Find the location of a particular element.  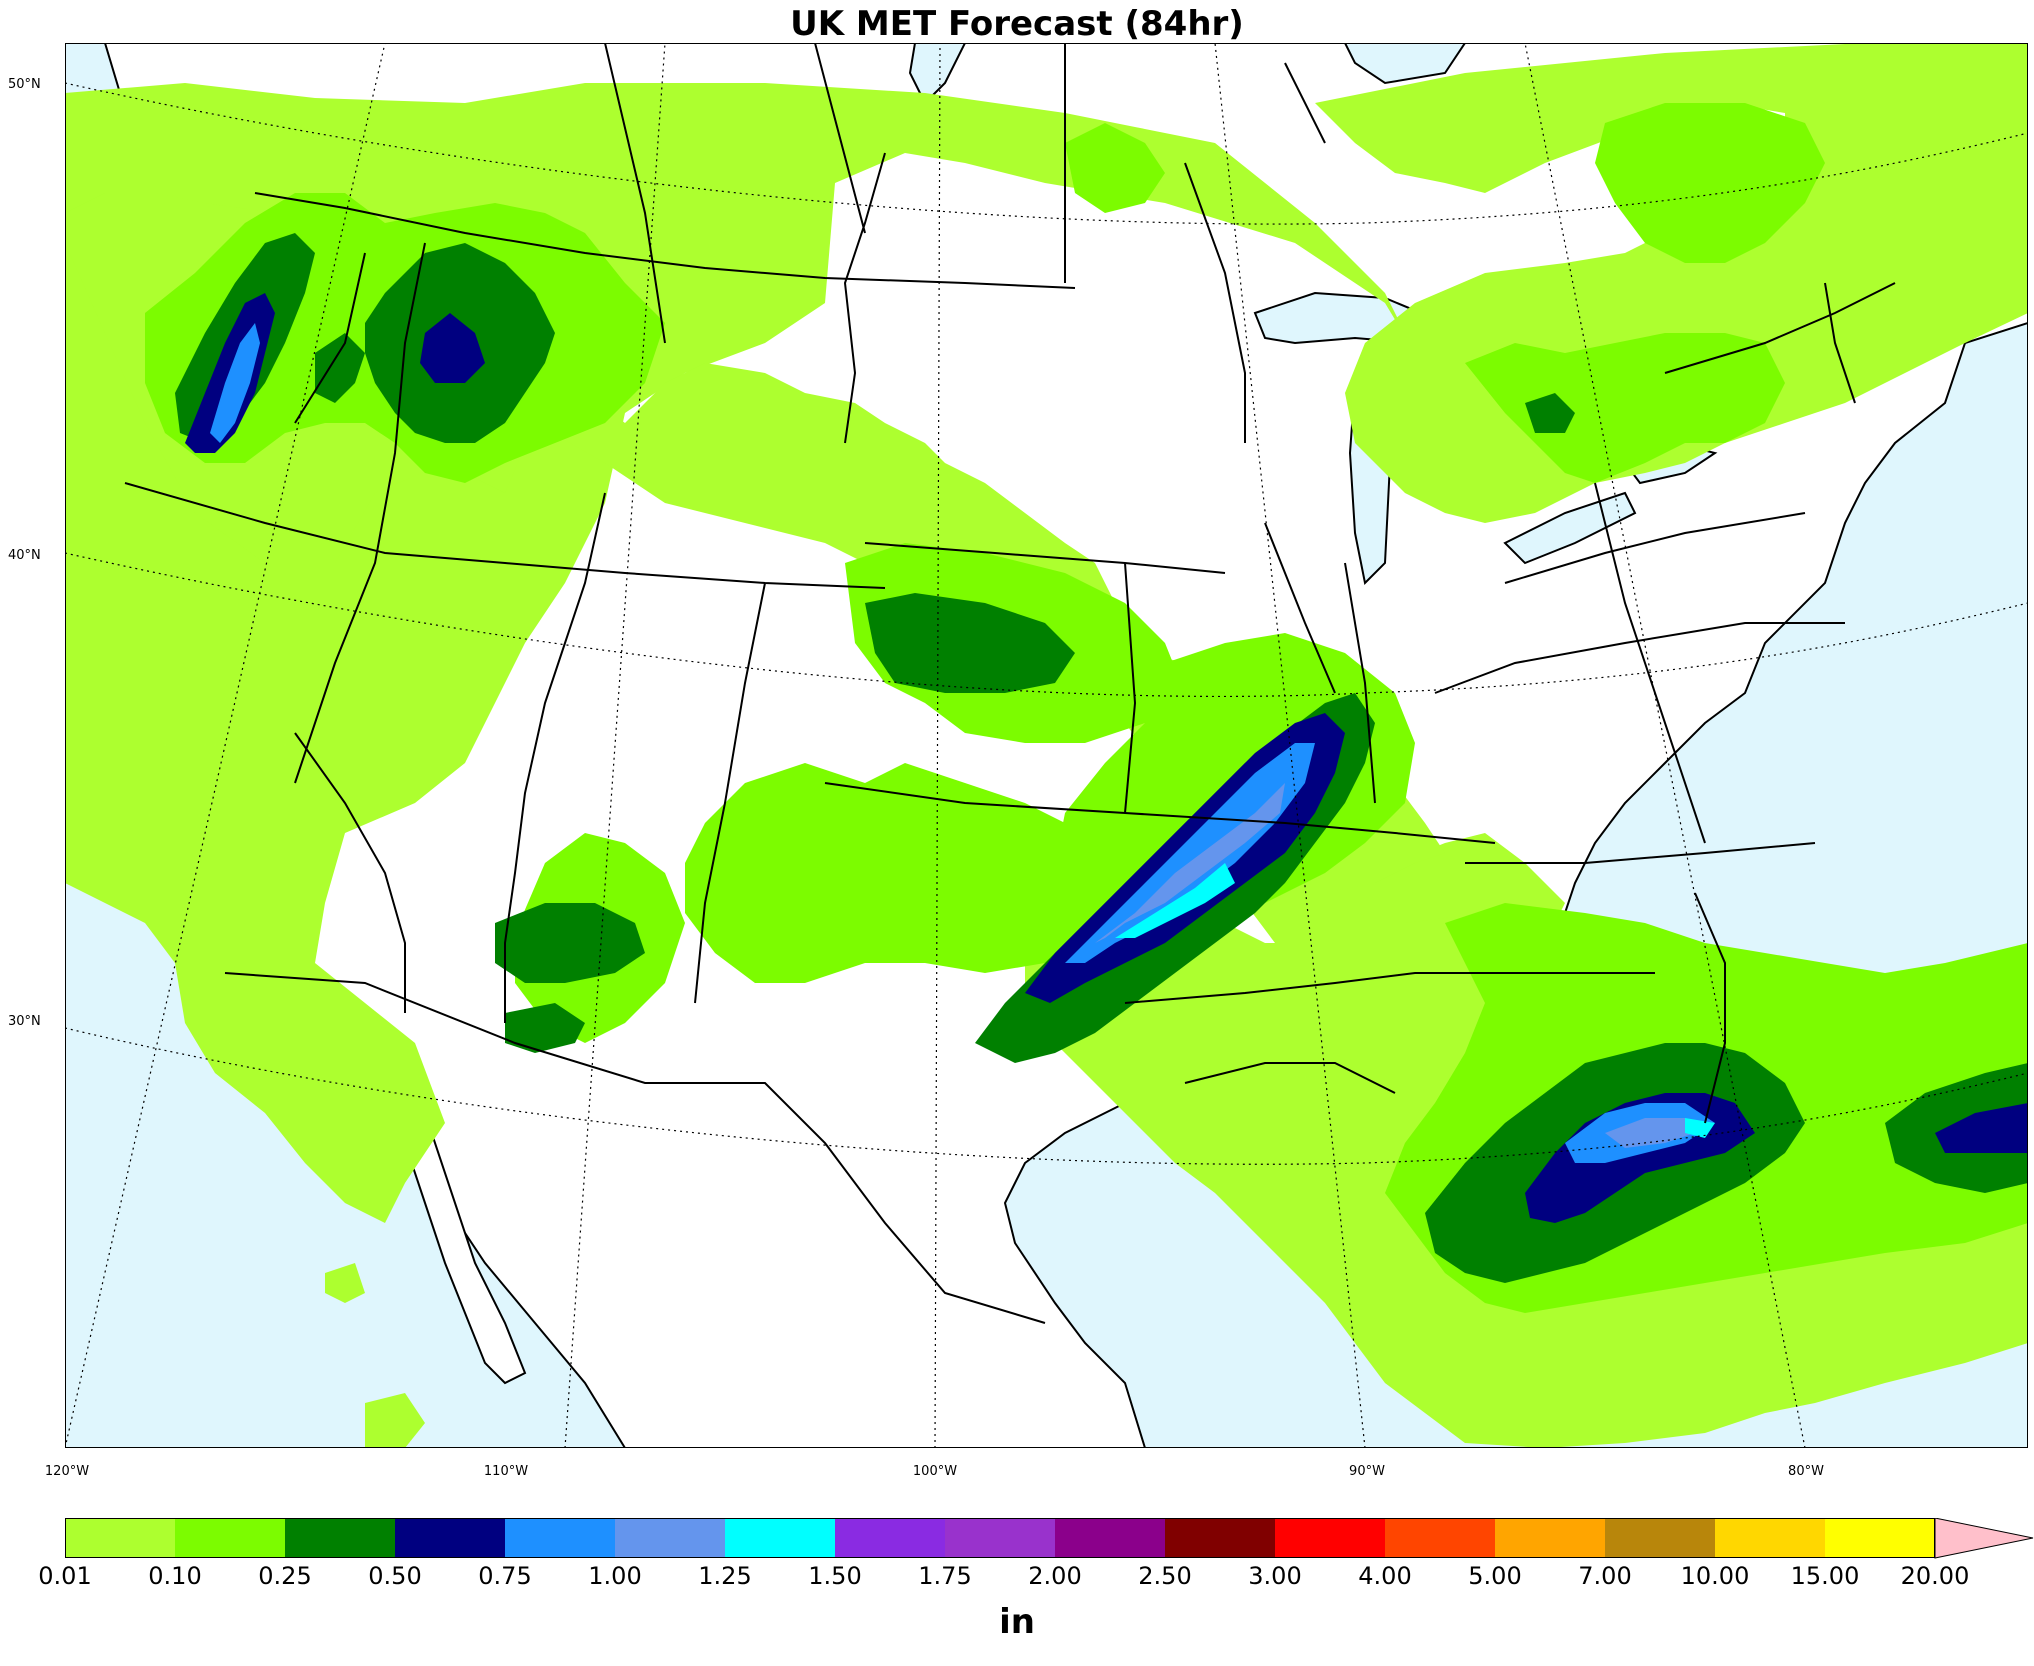

lon-label-110: 110°W is located at coordinates (506, 1471).